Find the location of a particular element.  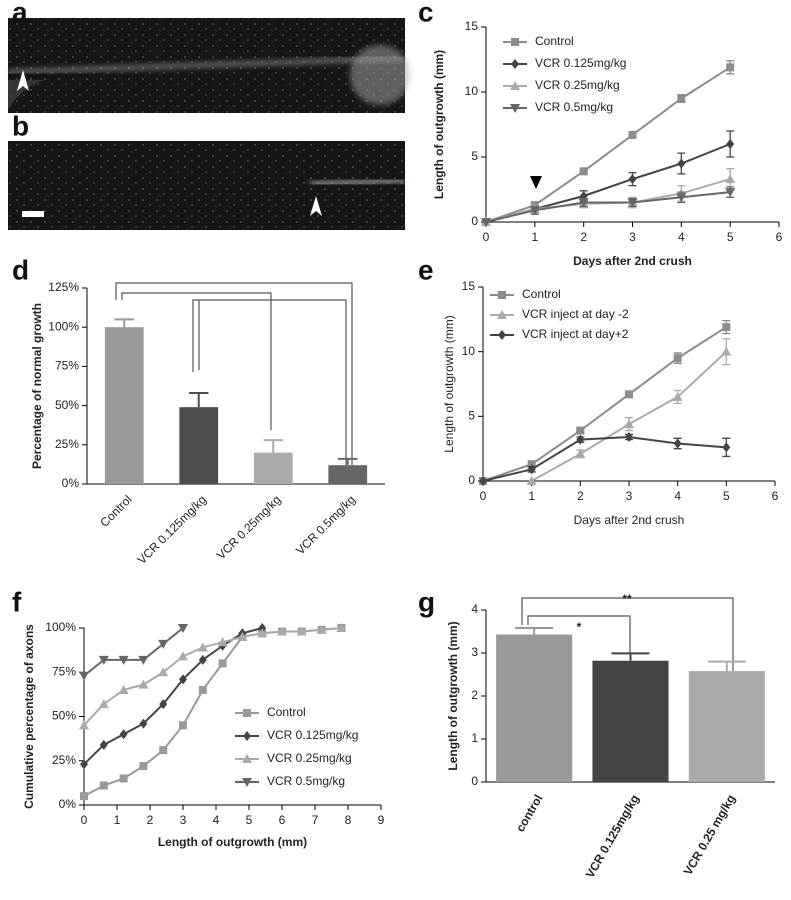

y-tick-label: 25% is located at coordinates (67, 444).